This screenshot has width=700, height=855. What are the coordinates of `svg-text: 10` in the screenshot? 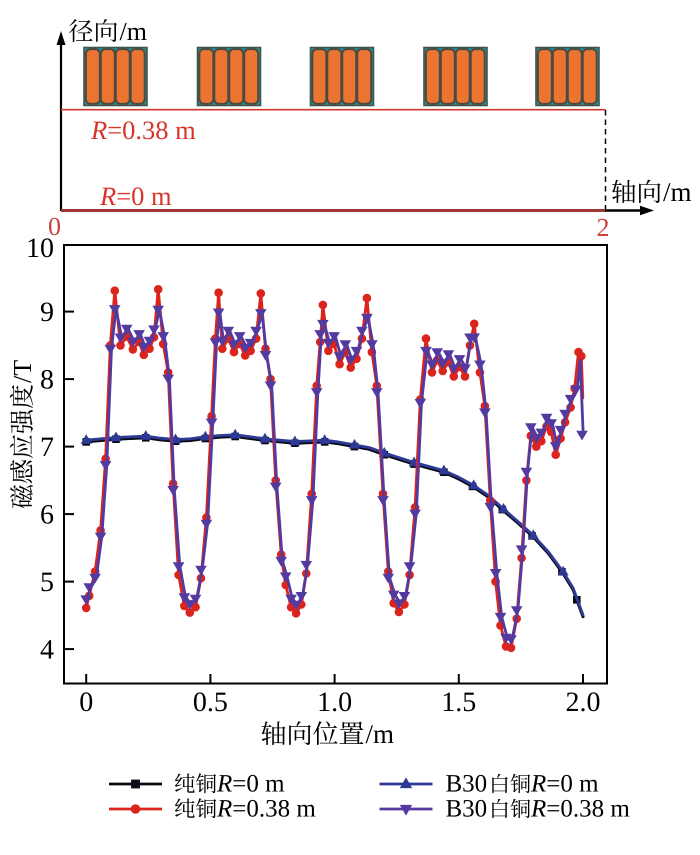 It's located at (40, 248).